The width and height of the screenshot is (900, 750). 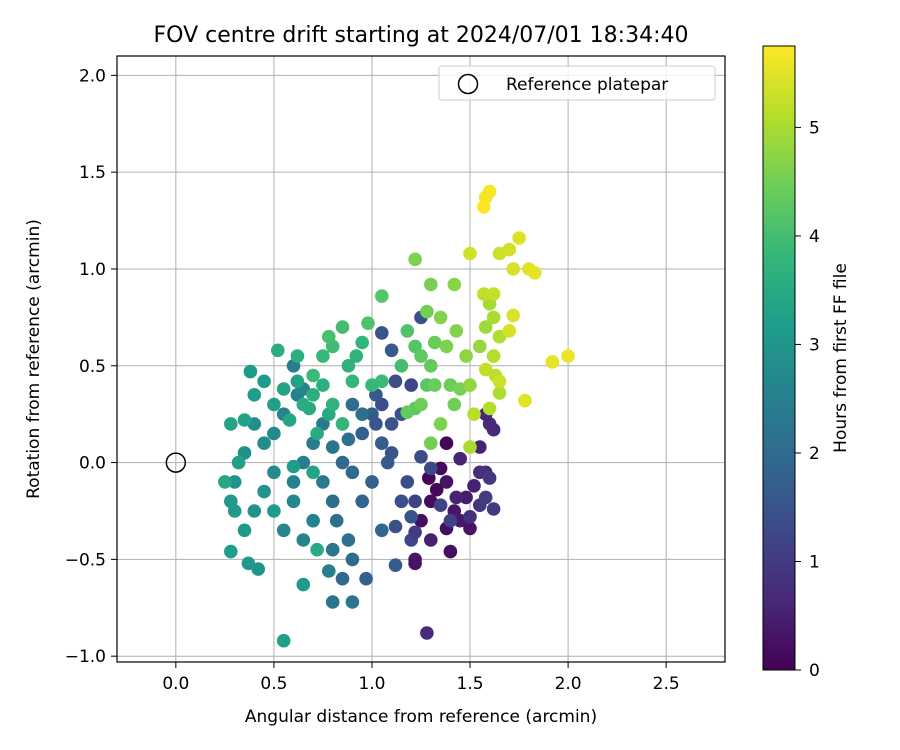 I want to click on y-tick-label: 2.0, so click(x=92, y=76).